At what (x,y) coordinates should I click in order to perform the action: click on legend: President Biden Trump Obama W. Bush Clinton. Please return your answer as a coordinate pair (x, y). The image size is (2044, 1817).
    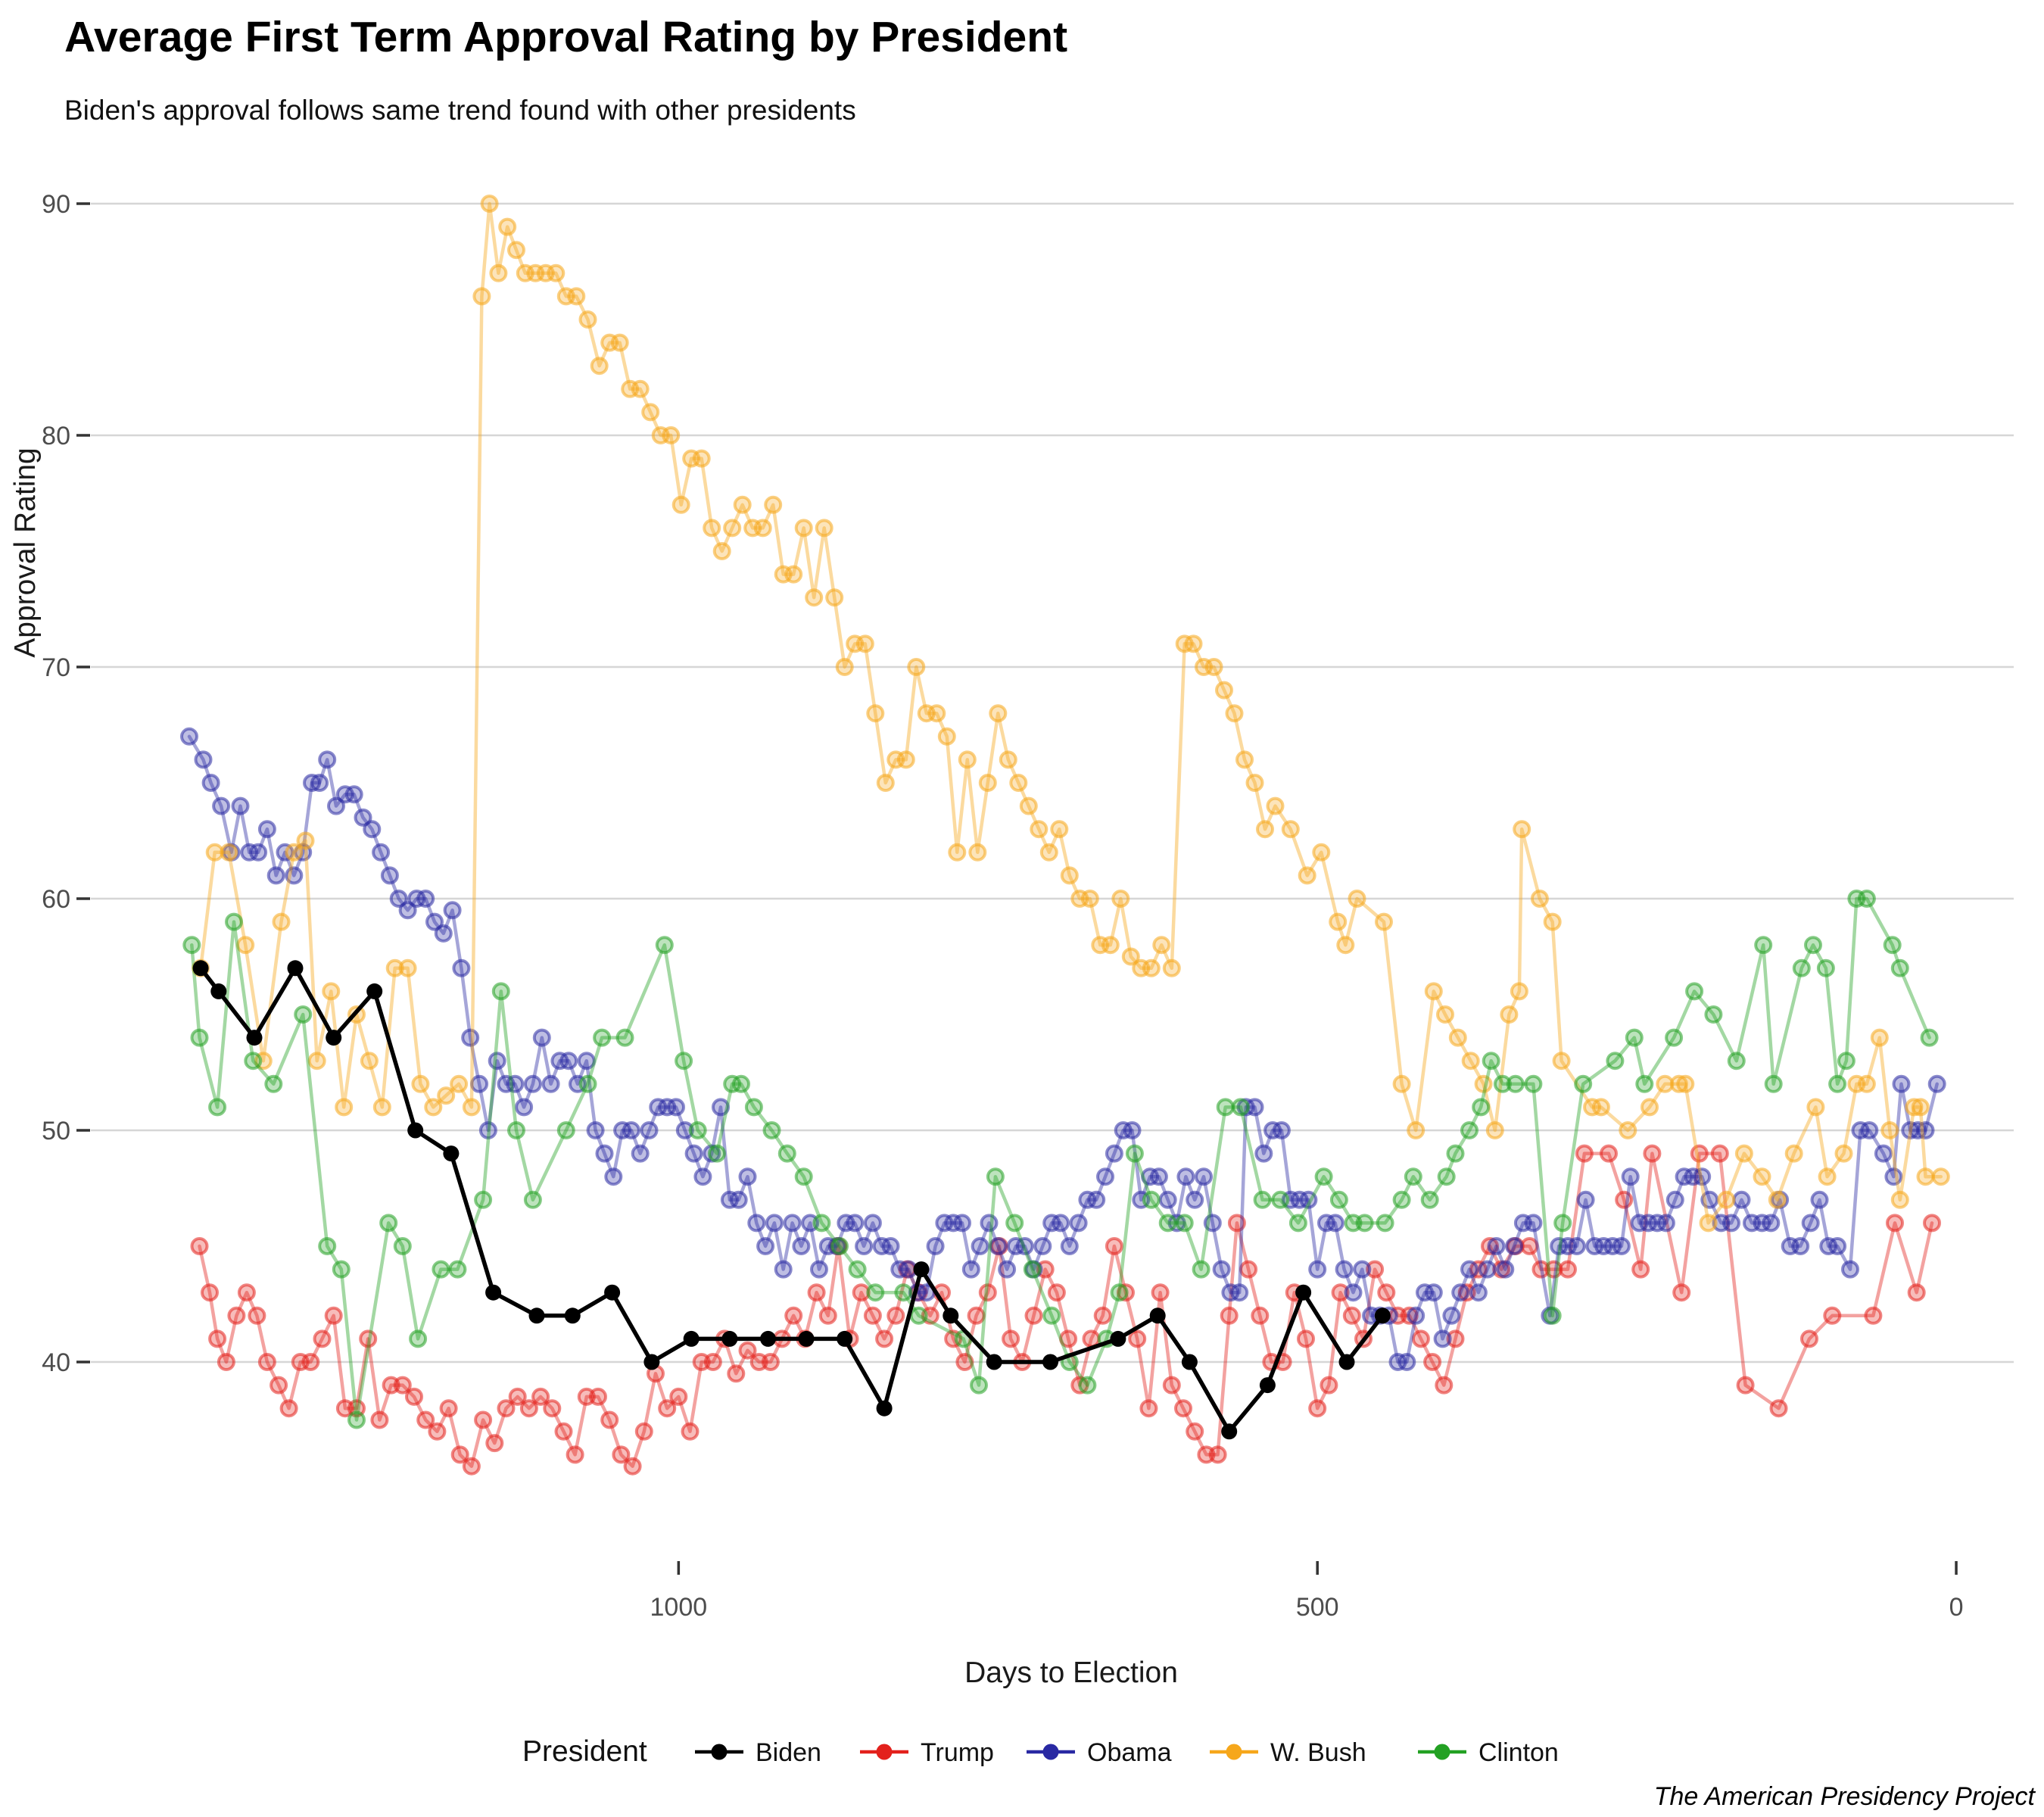
    Looking at the image, I should click on (1040, 1751).